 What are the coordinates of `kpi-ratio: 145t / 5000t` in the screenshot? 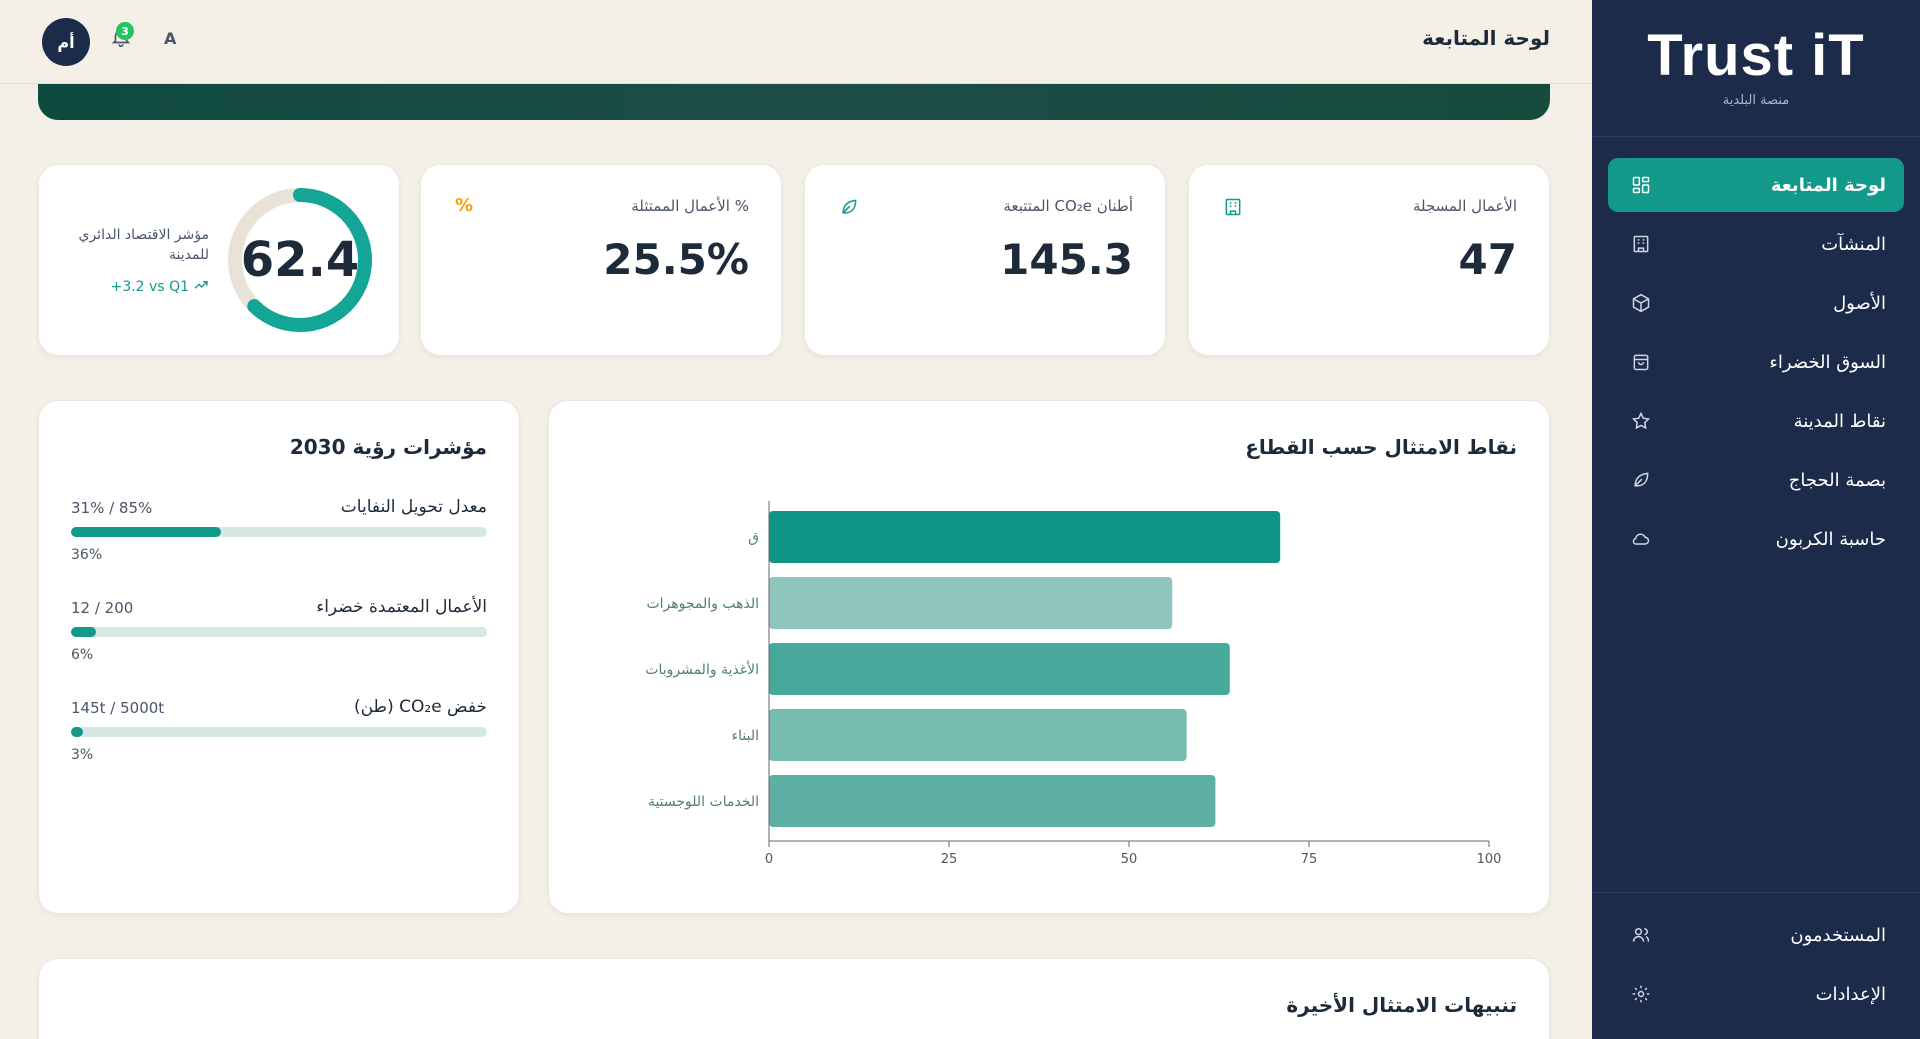 It's located at (118, 708).